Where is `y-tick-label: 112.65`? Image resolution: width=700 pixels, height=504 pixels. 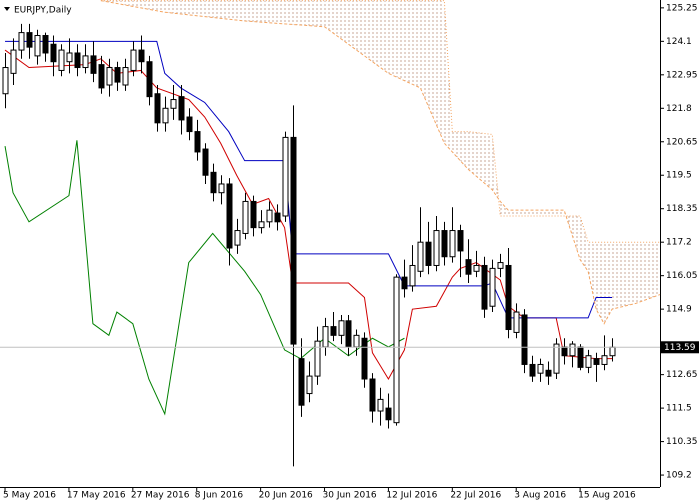 y-tick-label: 112.65 is located at coordinates (682, 375).